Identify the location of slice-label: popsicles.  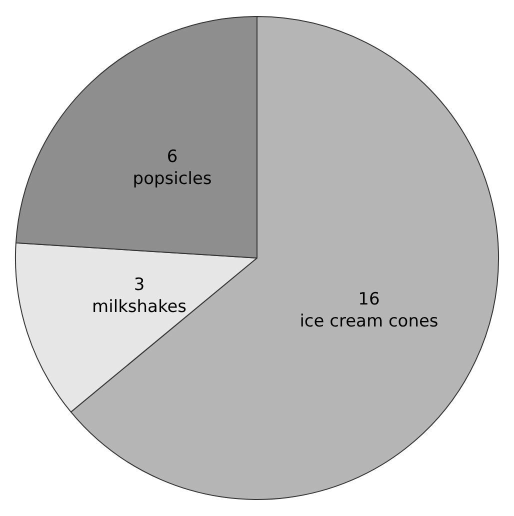
(172, 178).